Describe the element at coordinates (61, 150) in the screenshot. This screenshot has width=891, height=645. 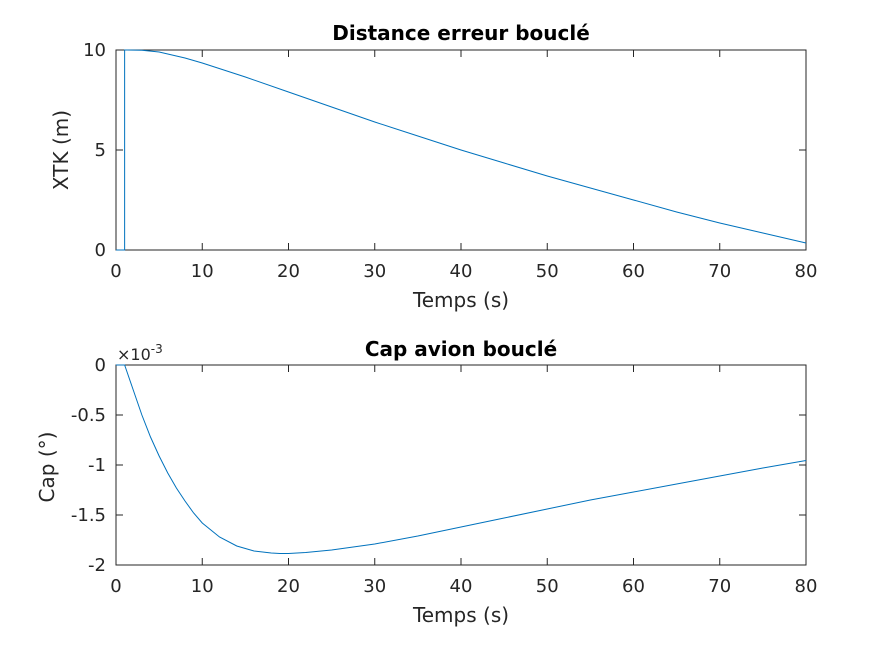
I see `y-axis-label: XTK (m)` at that location.